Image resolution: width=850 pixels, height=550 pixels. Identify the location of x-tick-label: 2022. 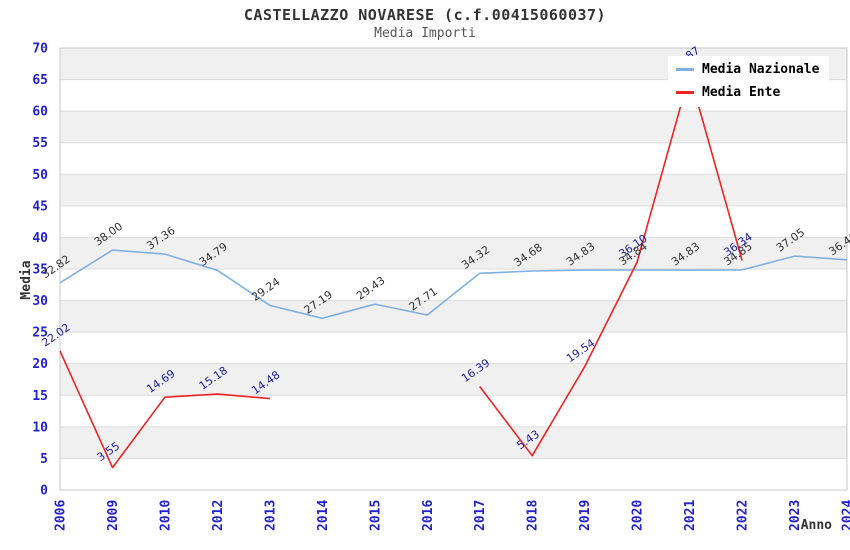
(743, 515).